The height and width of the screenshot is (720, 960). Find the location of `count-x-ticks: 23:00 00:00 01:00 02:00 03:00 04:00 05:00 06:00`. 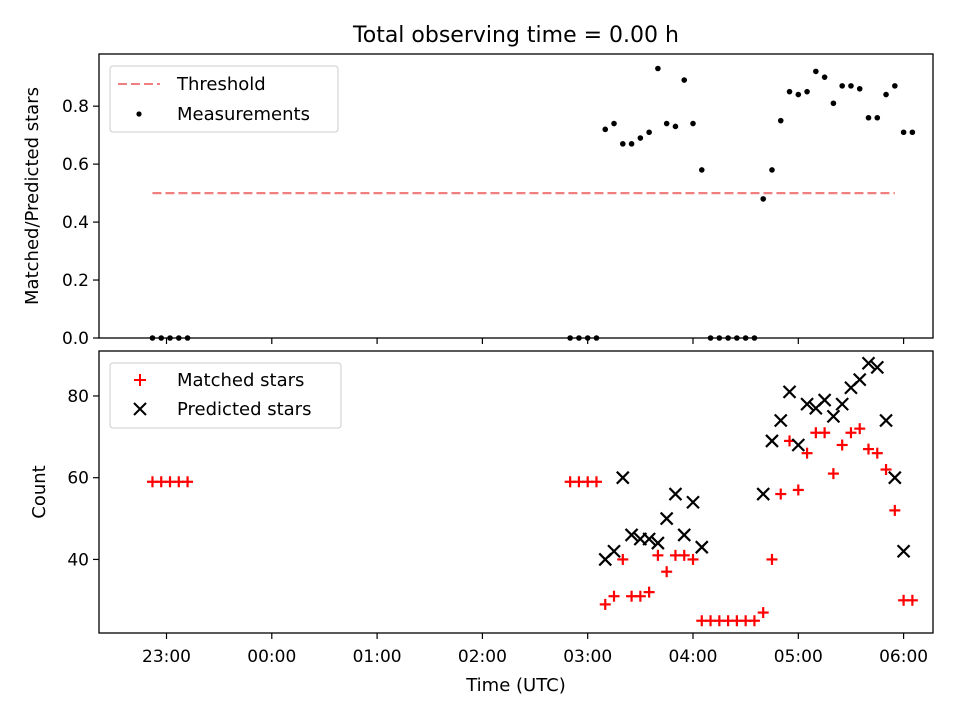

count-x-ticks: 23:00 00:00 01:00 02:00 03:00 04:00 05:00 06:00 is located at coordinates (535, 650).